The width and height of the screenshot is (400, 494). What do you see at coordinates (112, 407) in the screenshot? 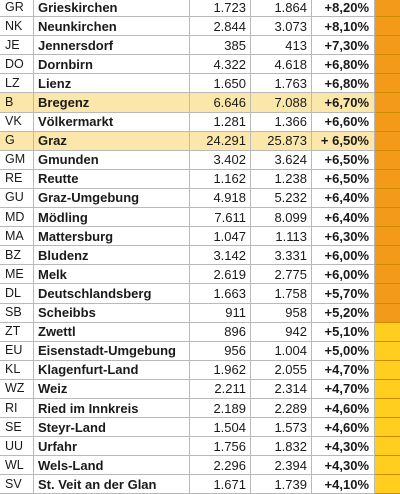
I see `district-name-cell: Ried im Innkreis` at bounding box center [112, 407].